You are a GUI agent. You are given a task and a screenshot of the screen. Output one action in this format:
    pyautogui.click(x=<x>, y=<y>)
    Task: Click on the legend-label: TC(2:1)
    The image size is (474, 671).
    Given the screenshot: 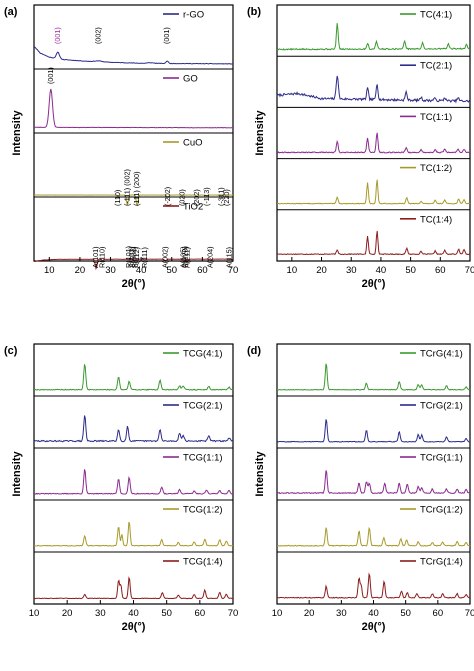 What is the action you would take?
    pyautogui.click(x=436, y=66)
    